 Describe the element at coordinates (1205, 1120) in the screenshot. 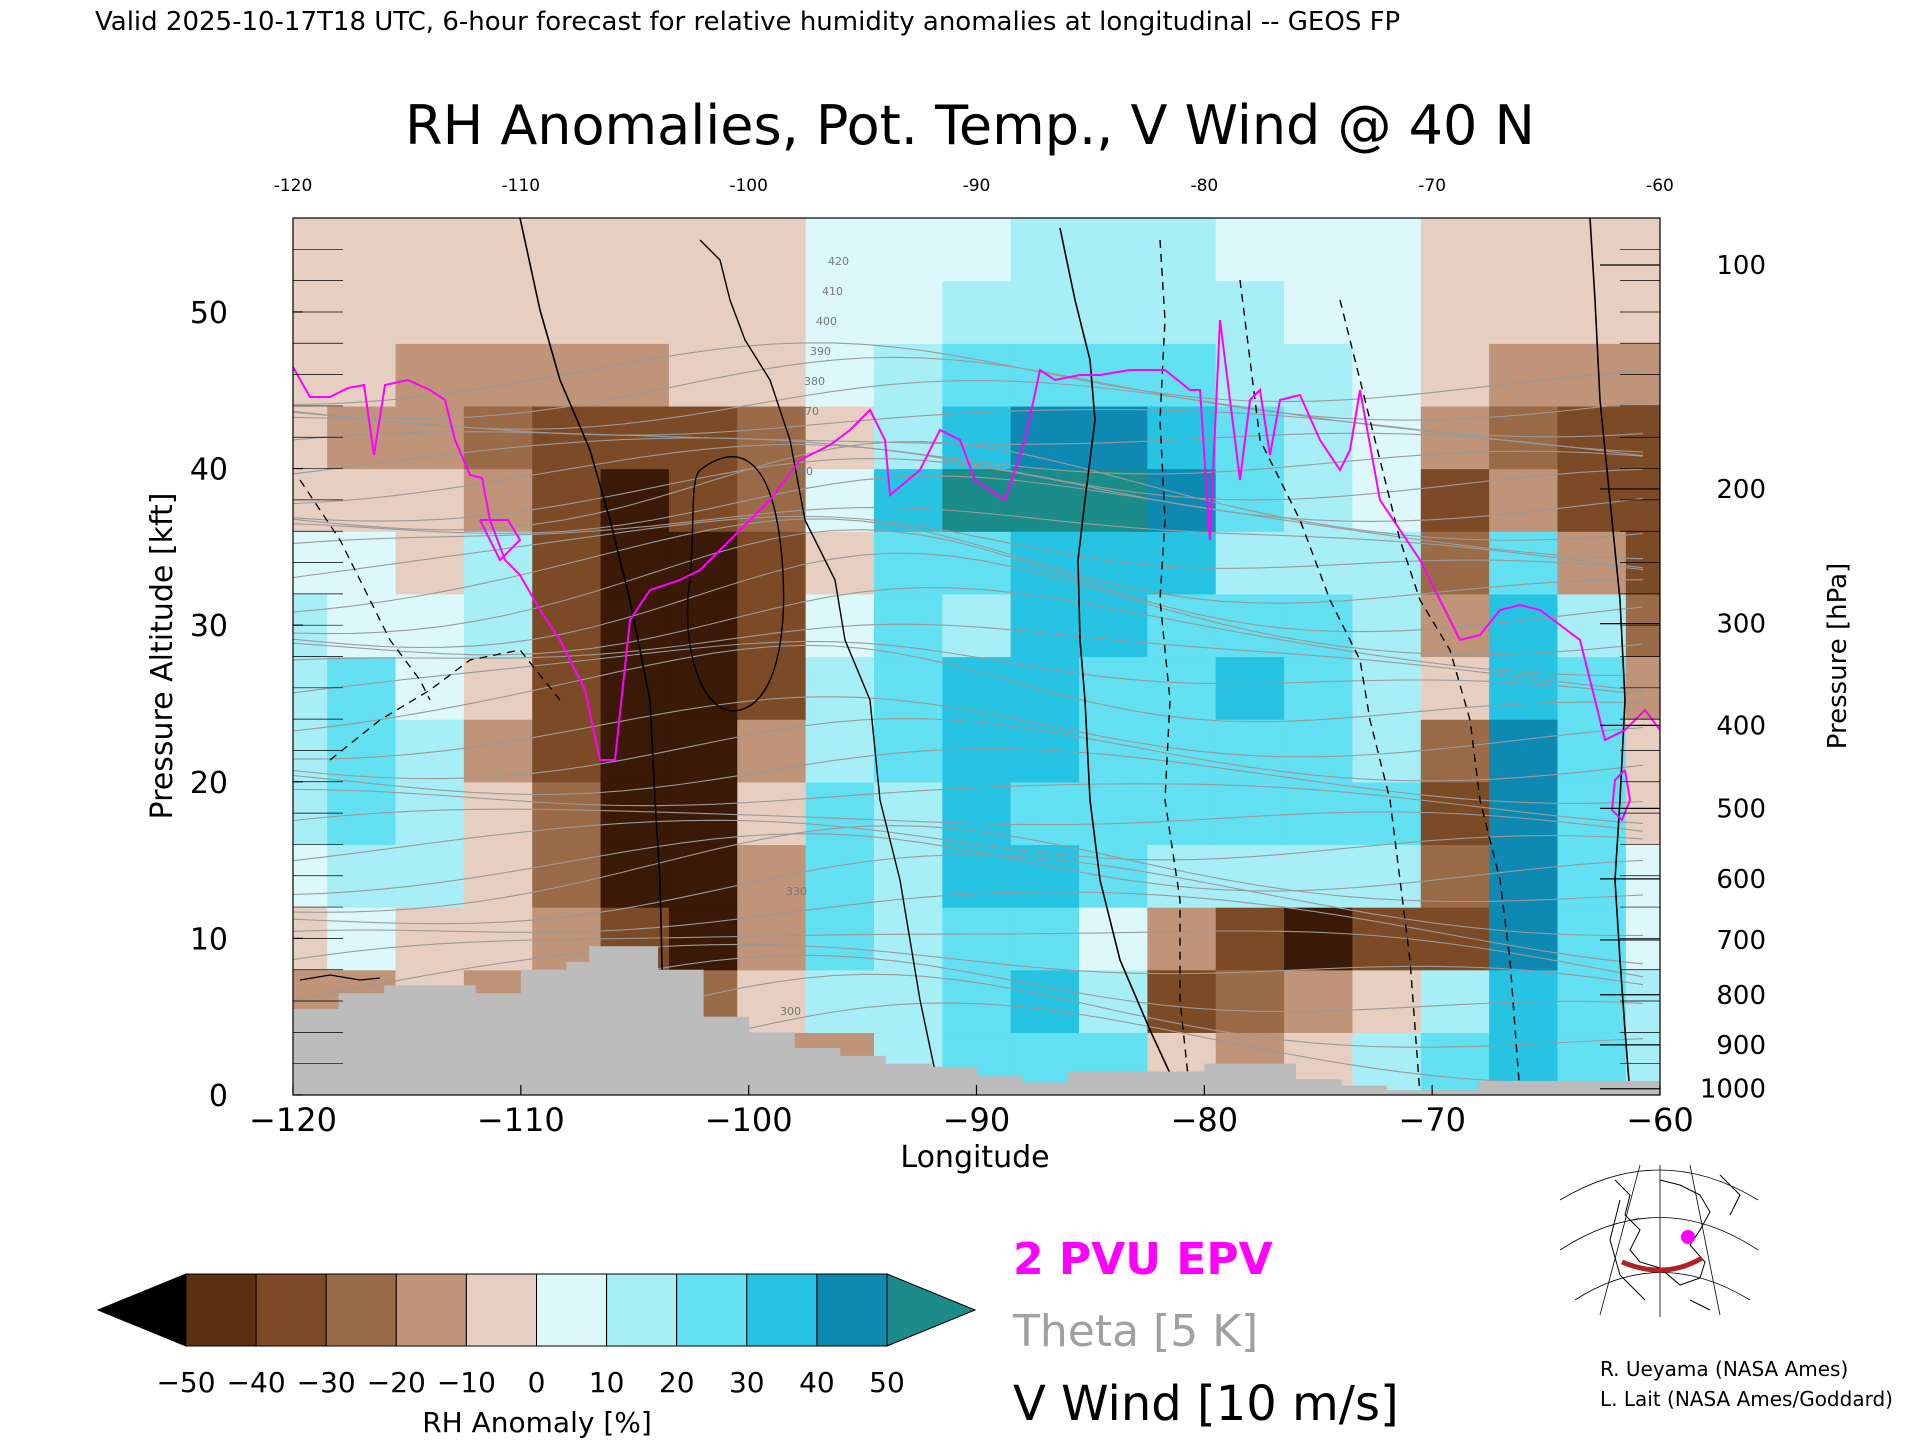

I see `x-tick-label: −80` at that location.